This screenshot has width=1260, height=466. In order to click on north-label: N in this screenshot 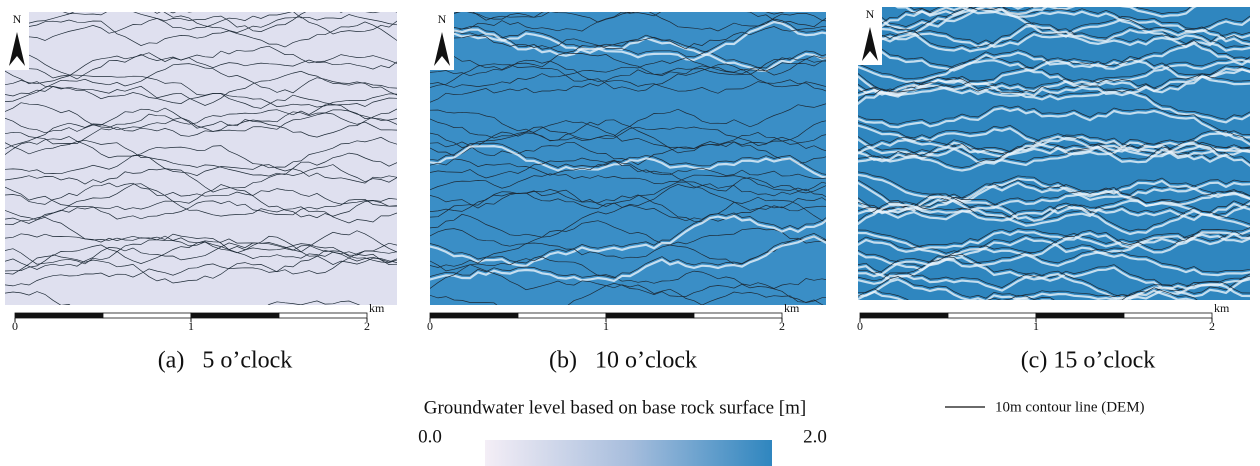, I will do `click(870, 14)`.